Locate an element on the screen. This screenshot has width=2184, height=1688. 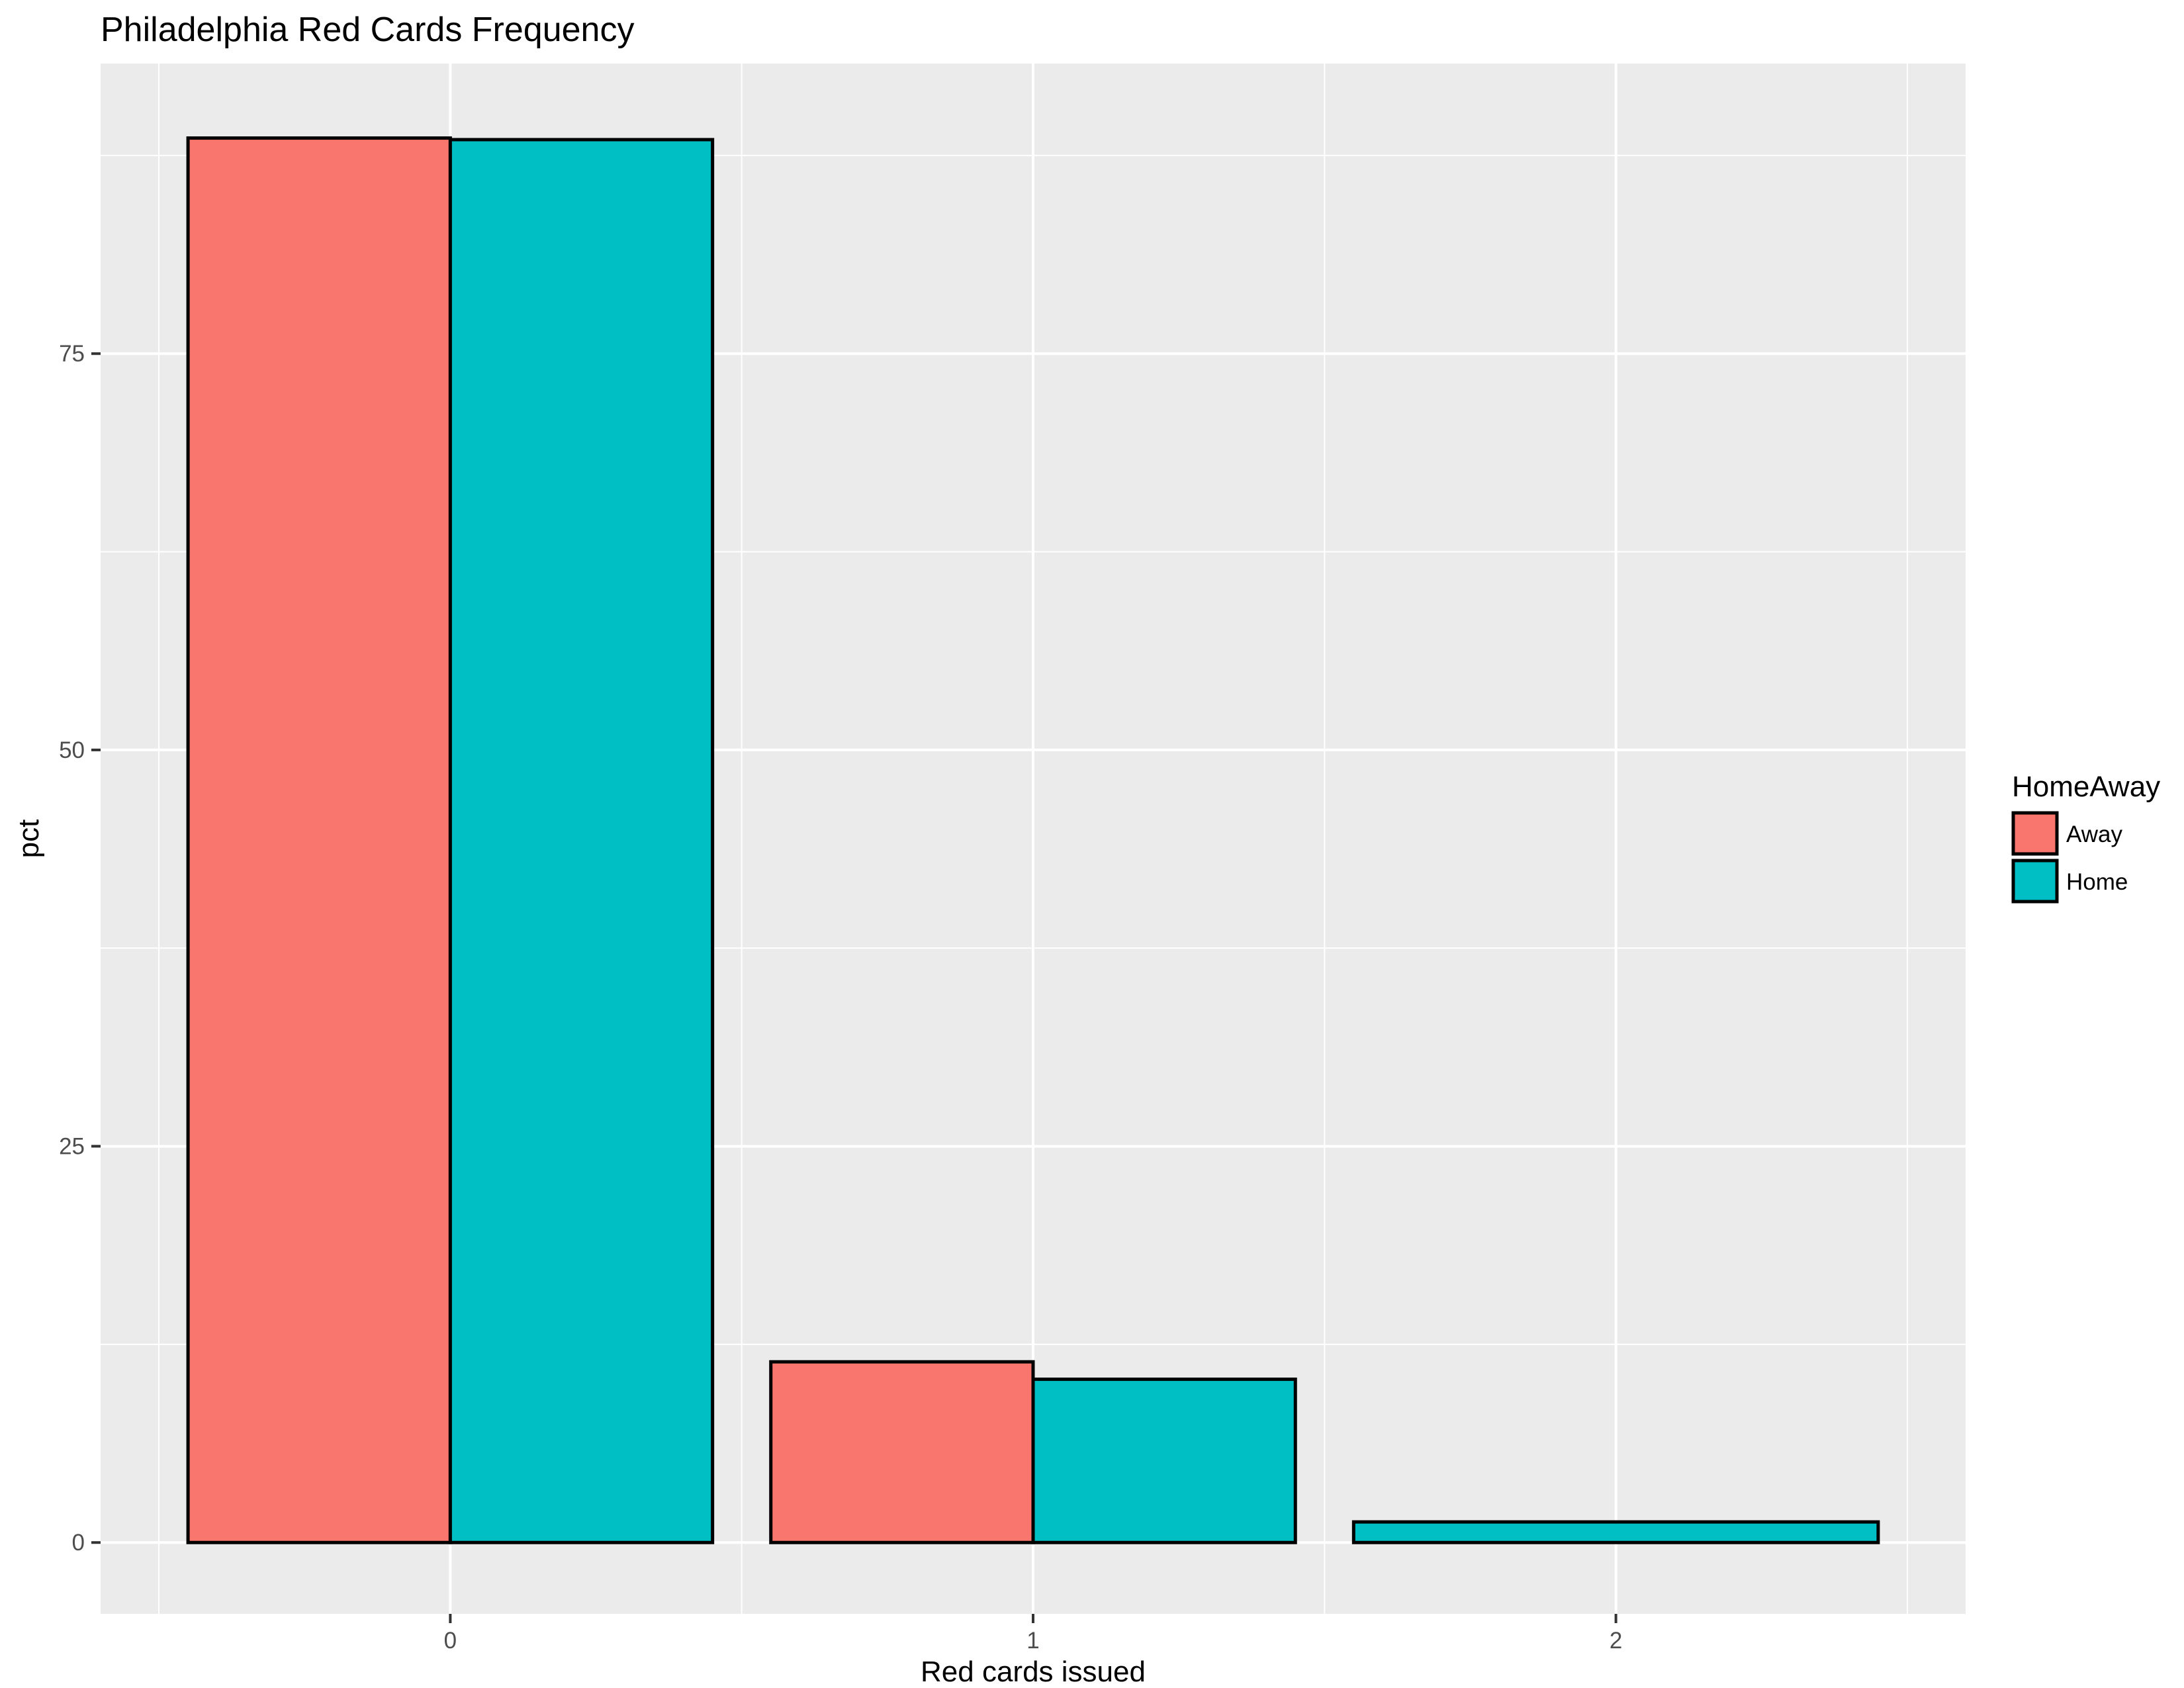
y-axis-ticks: 0 25 50 75 is located at coordinates (80, 948).